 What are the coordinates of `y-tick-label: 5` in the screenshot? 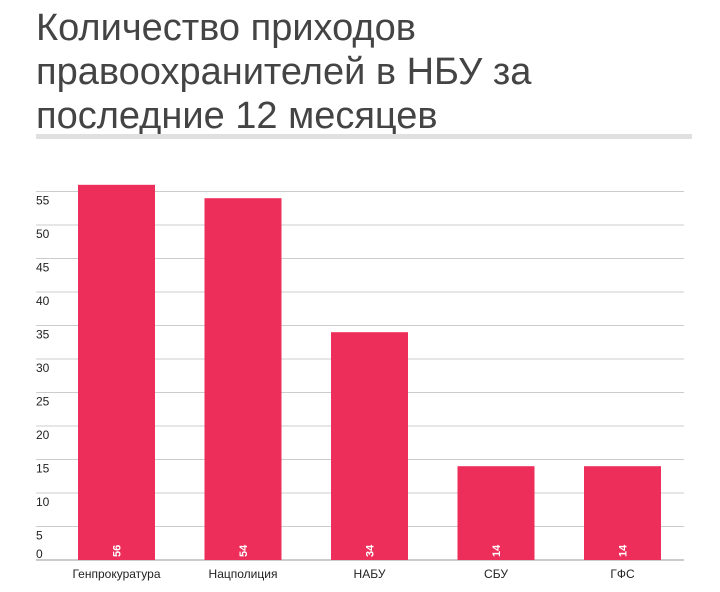 It's located at (39, 536).